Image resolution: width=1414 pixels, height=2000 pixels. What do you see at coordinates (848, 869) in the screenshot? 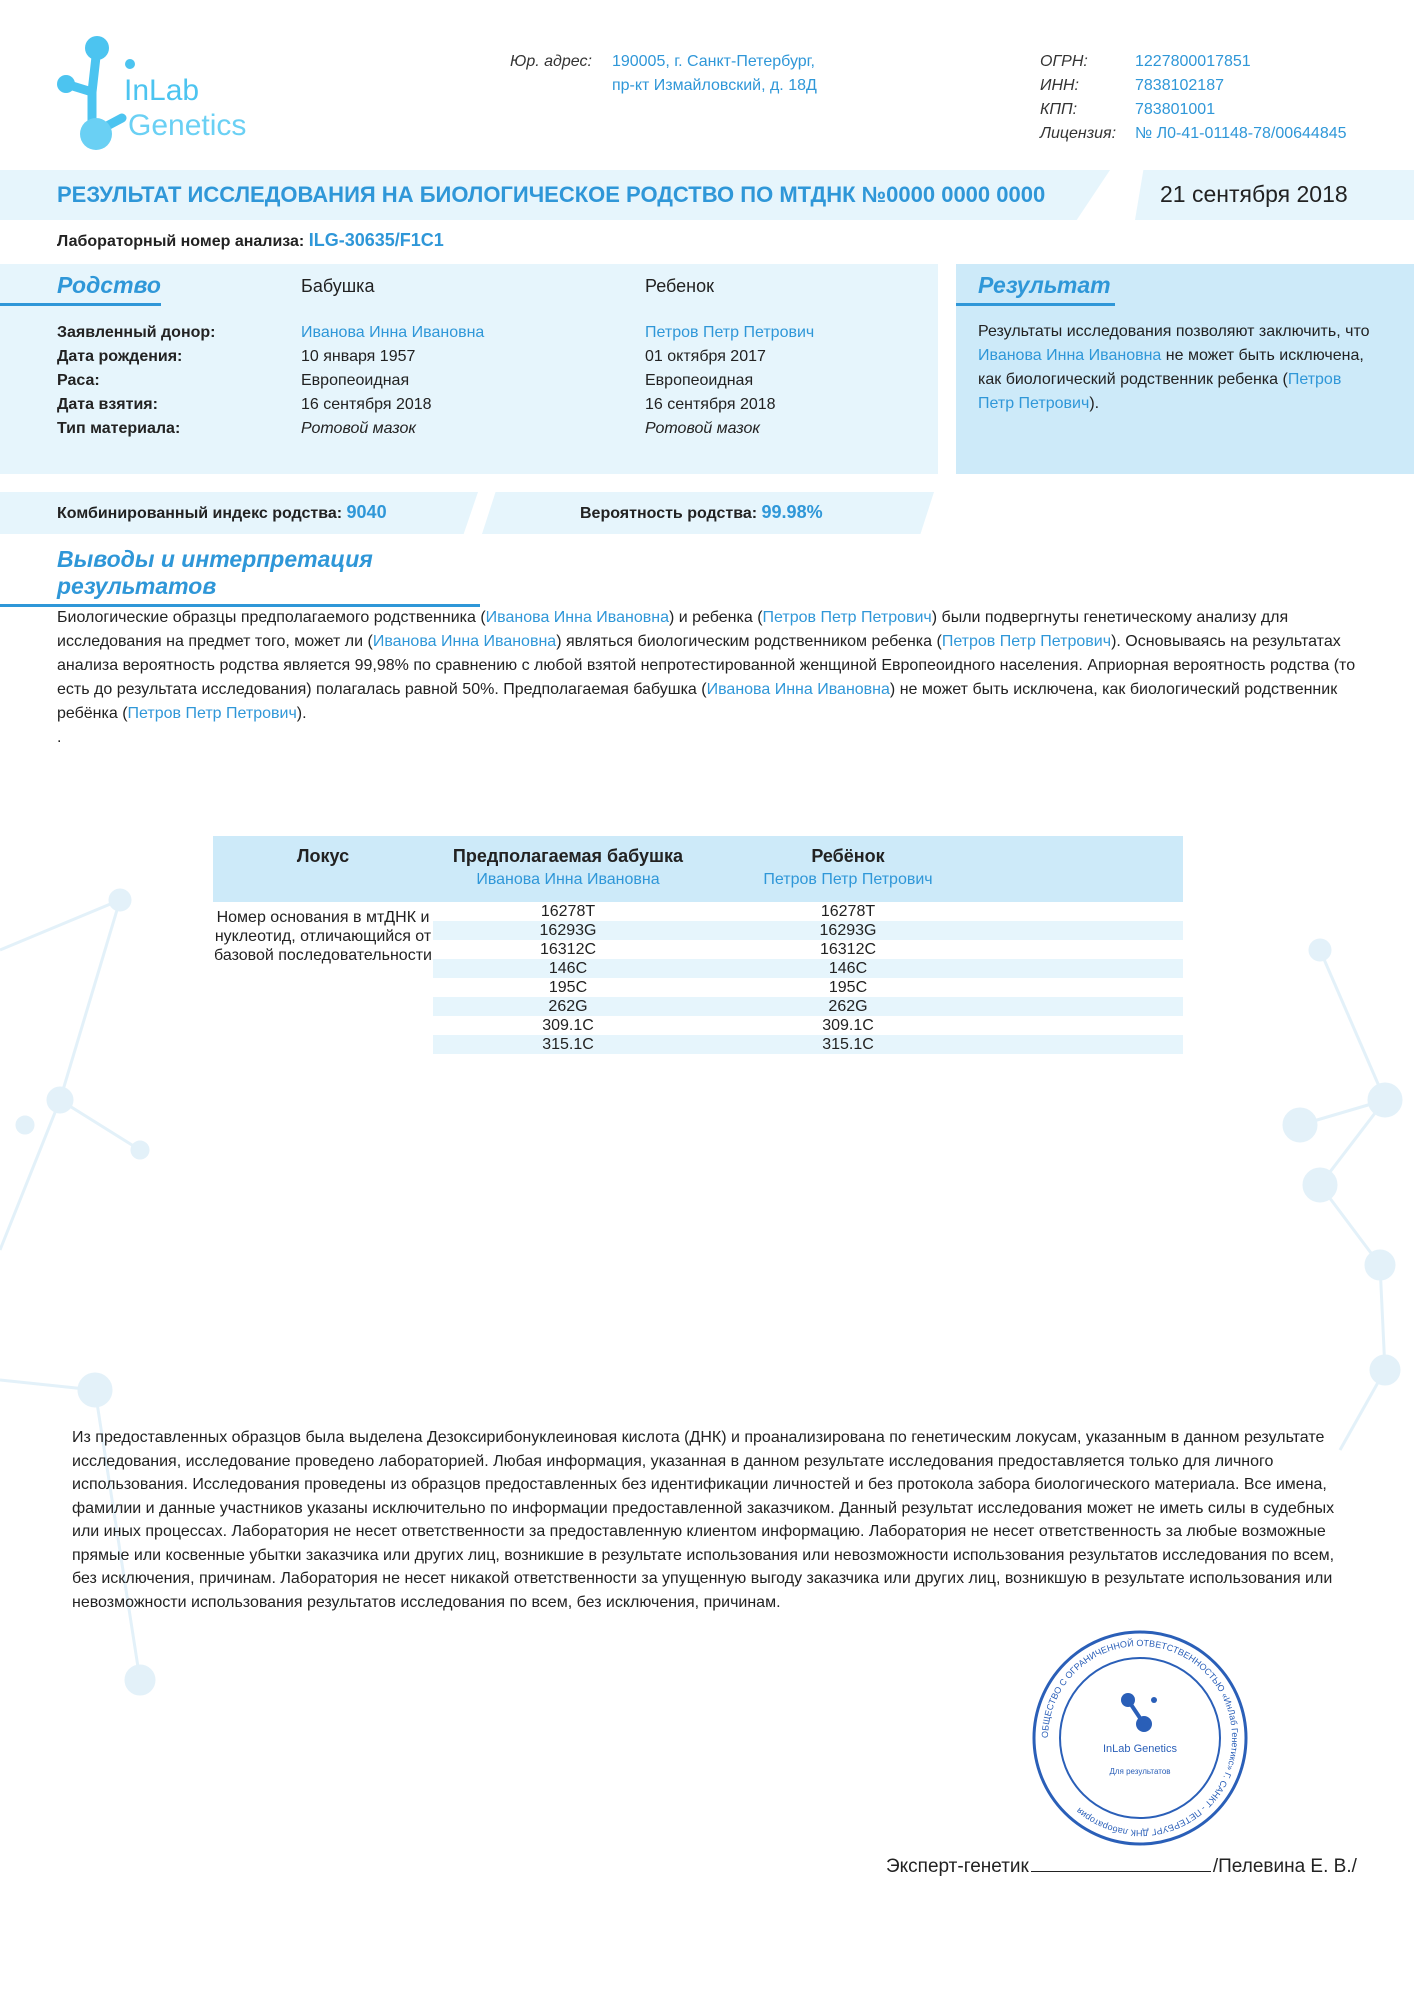
I see `header-child: Ребёнок Петров Петр Петрович` at bounding box center [848, 869].